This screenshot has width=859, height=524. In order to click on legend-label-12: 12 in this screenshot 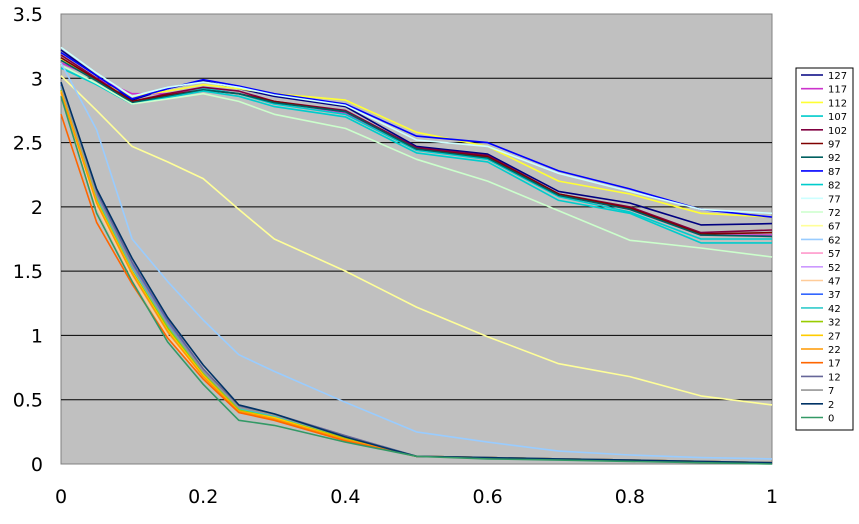, I will do `click(834, 377)`.